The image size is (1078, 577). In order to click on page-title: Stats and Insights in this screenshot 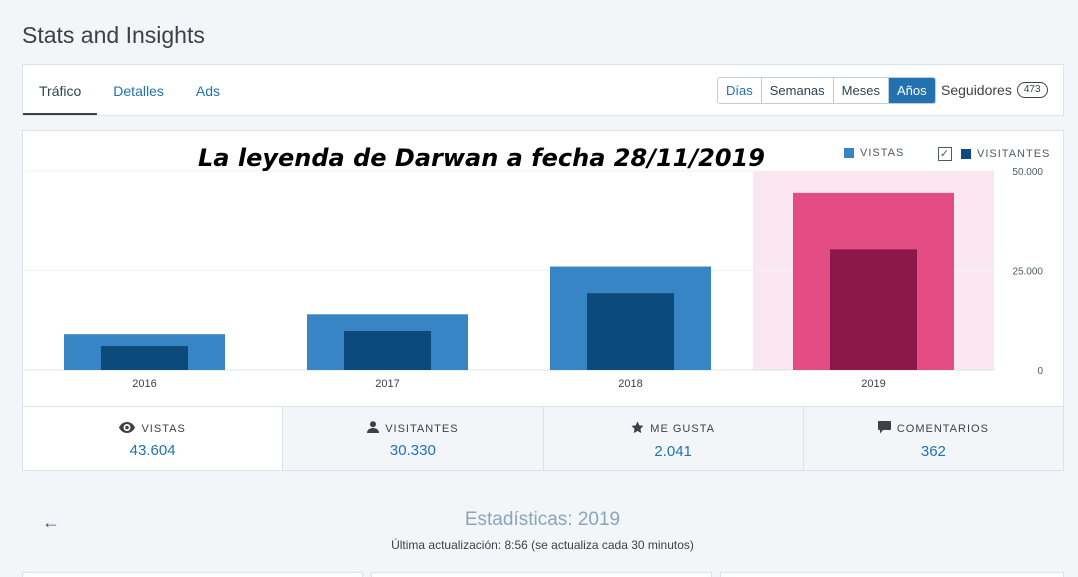, I will do `click(113, 35)`.